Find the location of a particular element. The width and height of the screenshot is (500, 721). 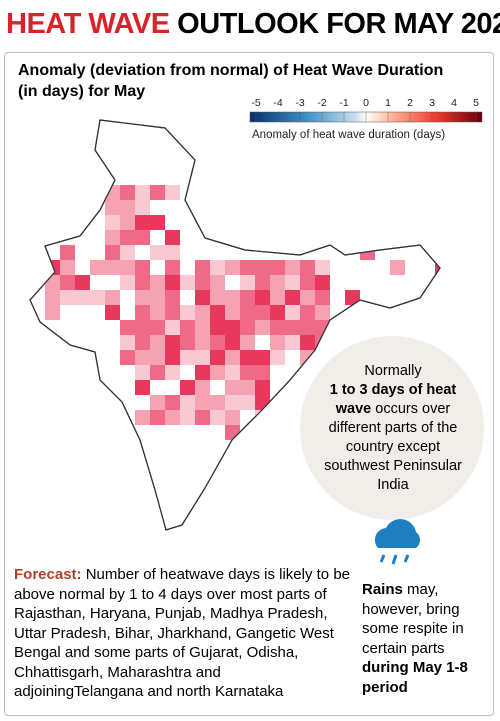

title-rest: OUTLOOK FOR MAY 2025 is located at coordinates (338, 24).